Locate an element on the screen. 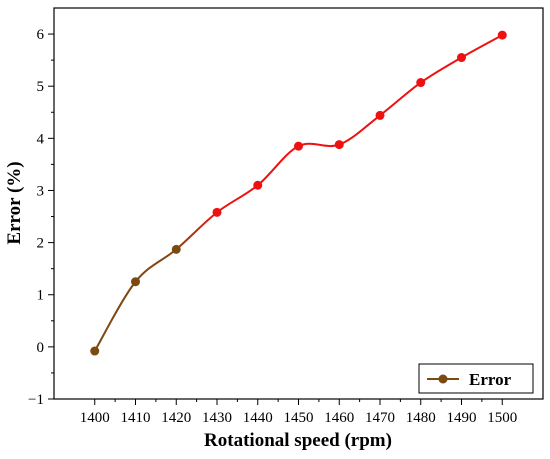 The width and height of the screenshot is (550, 459). y-tick-label: 4 is located at coordinates (41, 139).